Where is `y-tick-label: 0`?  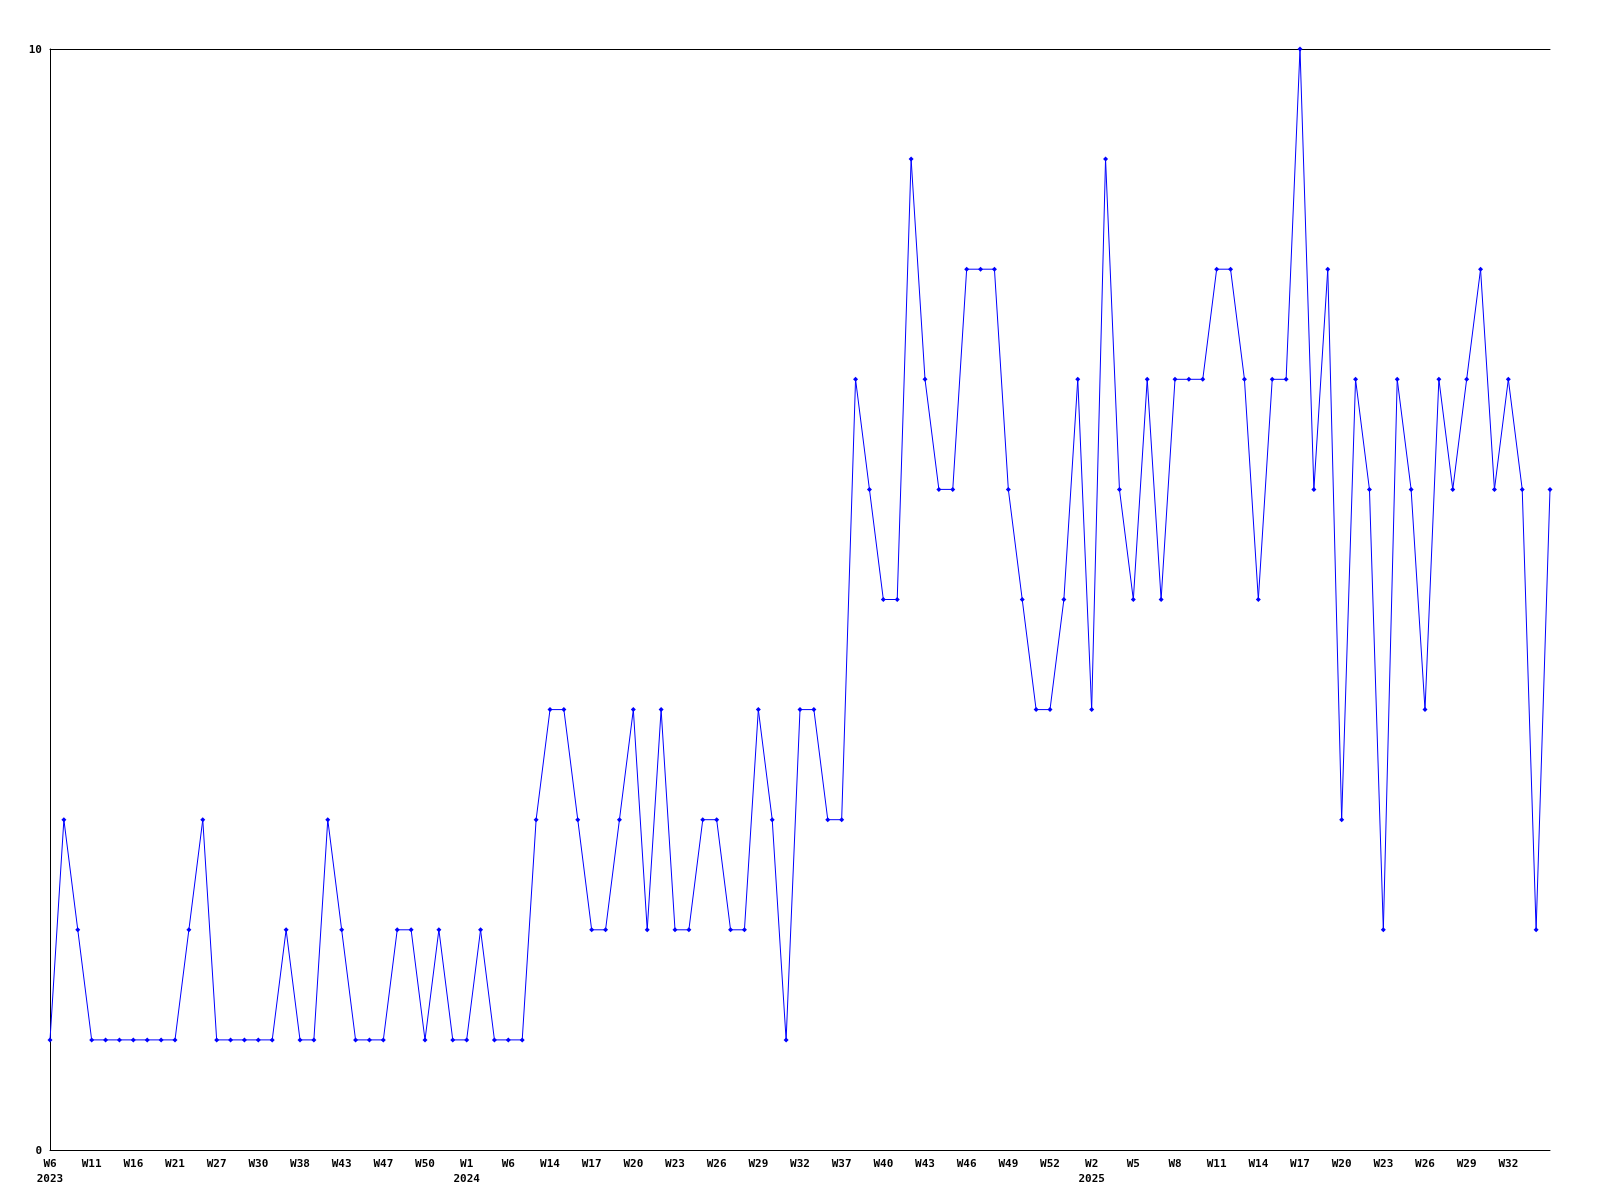 y-tick-label: 0 is located at coordinates (38, 1150).